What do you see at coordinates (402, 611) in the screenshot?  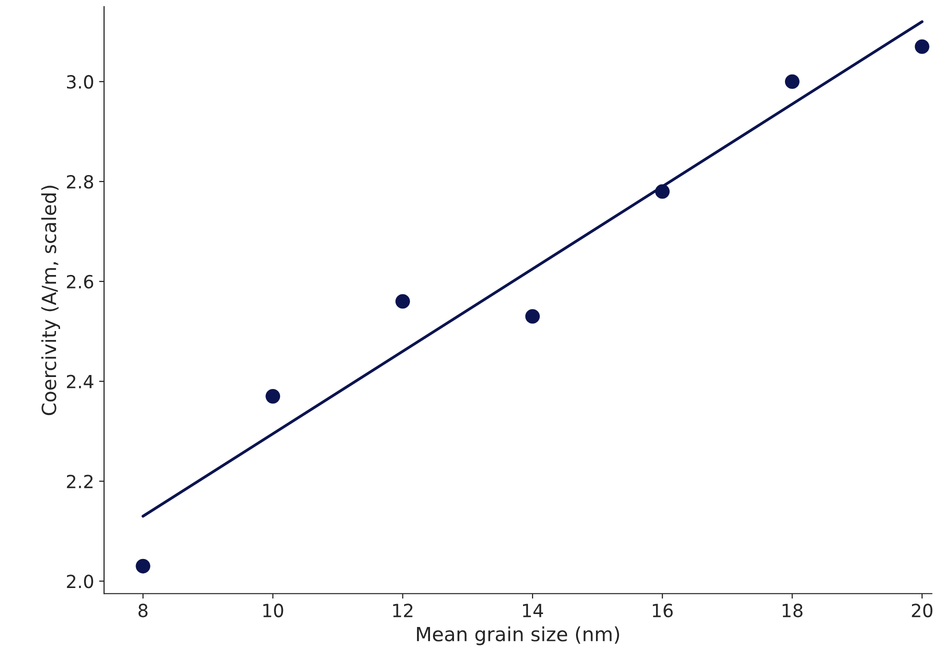 I see `x-tick-label: 12` at bounding box center [402, 611].